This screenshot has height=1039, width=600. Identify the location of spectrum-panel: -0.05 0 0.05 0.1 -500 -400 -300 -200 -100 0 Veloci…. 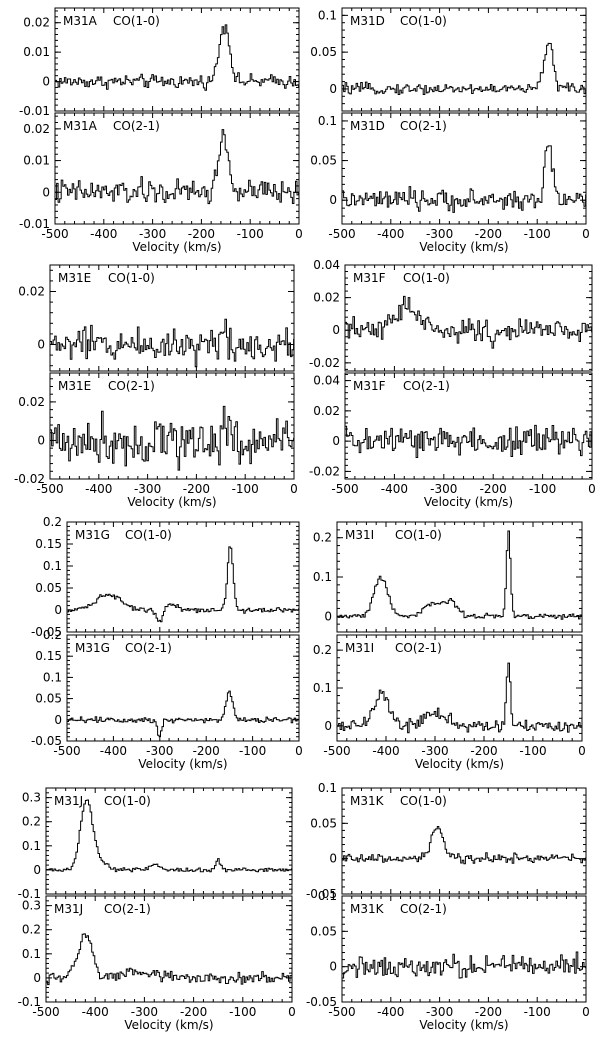
(448, 960).